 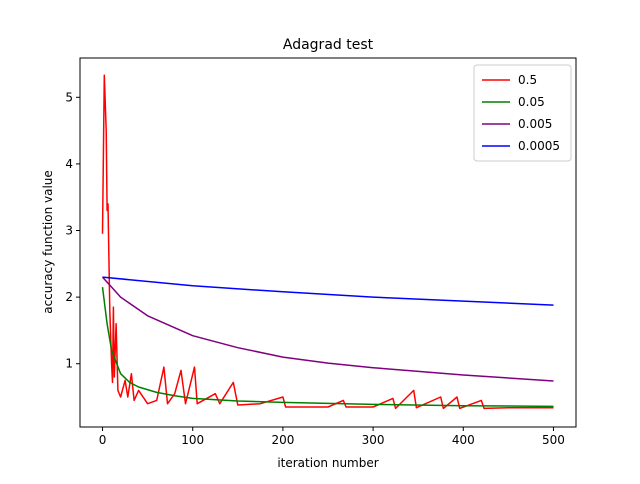 What do you see at coordinates (192, 440) in the screenshot?
I see `x-tick-label: 100` at bounding box center [192, 440].